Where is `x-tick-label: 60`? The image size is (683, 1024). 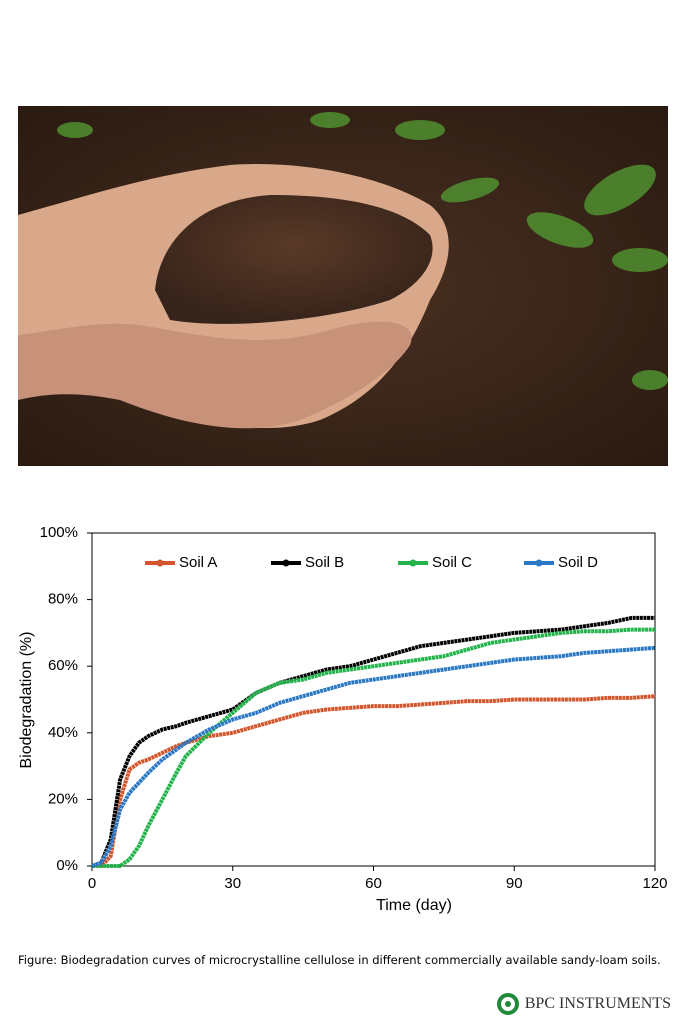
x-tick-label: 60 is located at coordinates (373, 883).